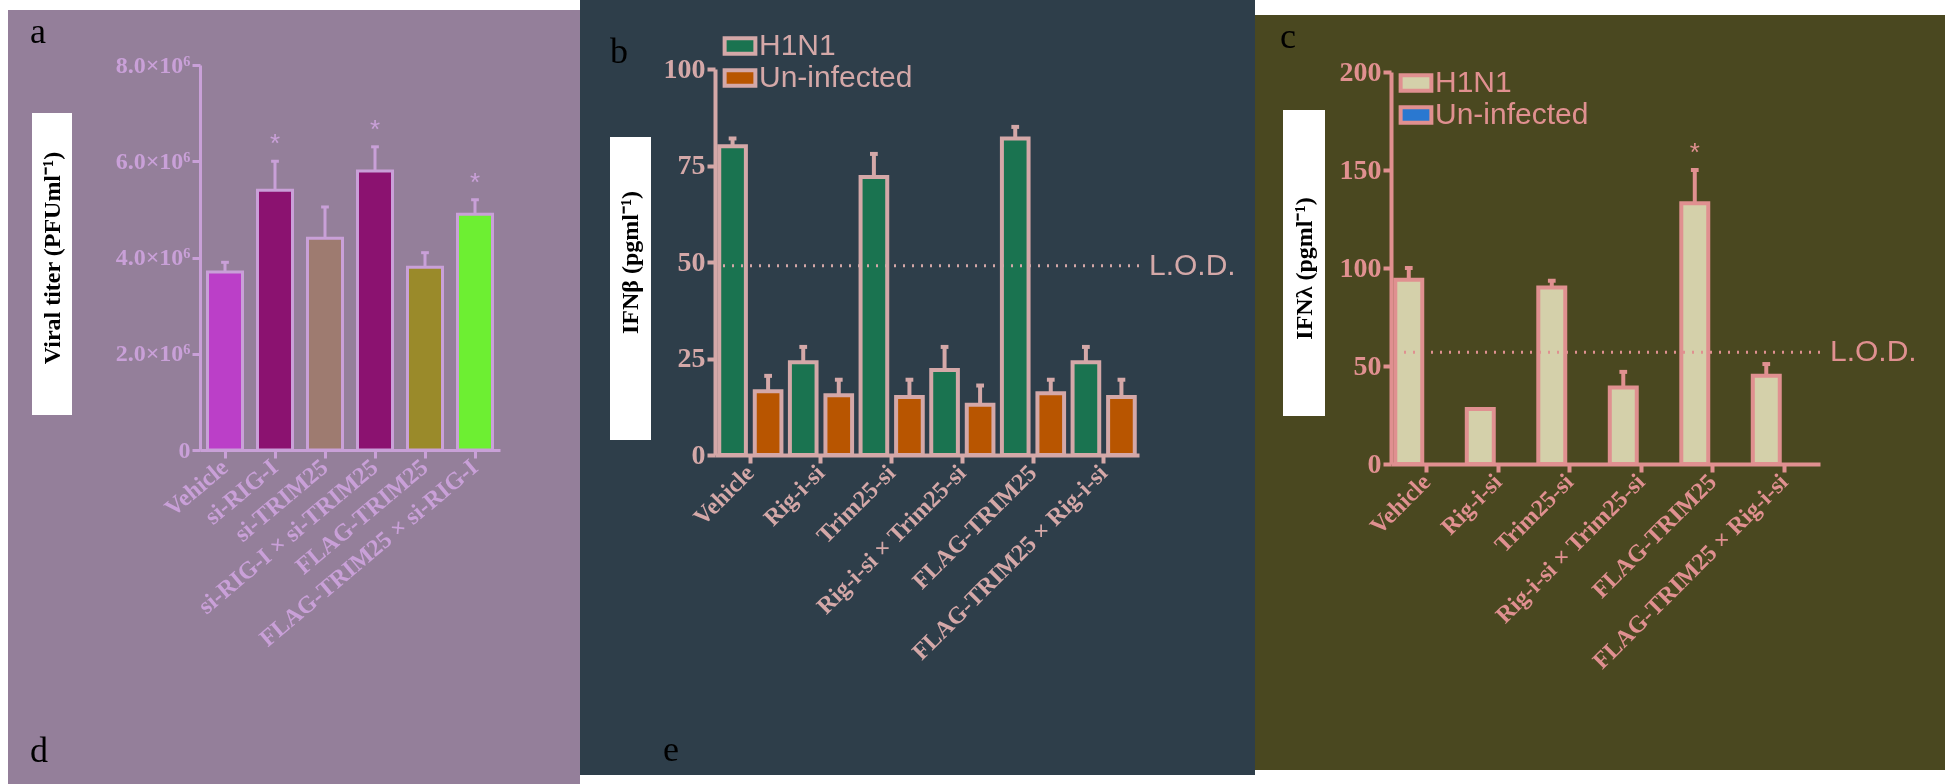 This screenshot has height=784, width=1951. Describe the element at coordinates (1360, 169) in the screenshot. I see `y-tick-label: 150` at that location.